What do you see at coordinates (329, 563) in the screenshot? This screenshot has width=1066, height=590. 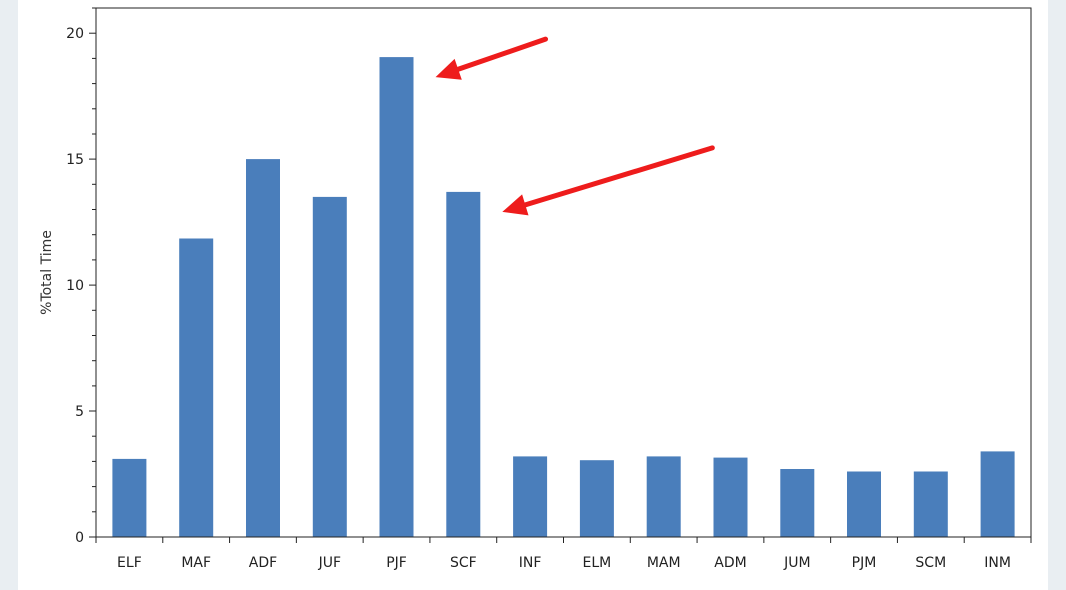 I see `x-tick-label-juf: JUF` at bounding box center [329, 563].